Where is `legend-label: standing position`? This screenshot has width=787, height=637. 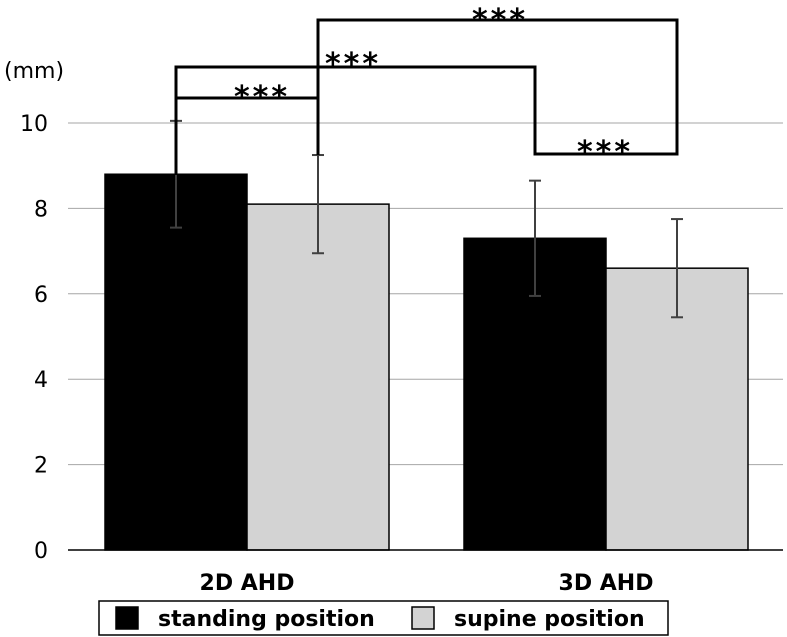
legend-label: standing position is located at coordinates (266, 619).